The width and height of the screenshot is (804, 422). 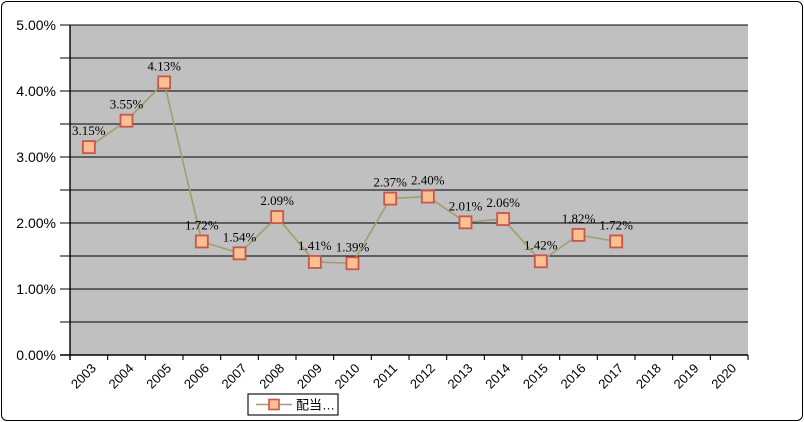 I want to click on y-axis-label: 3.00%, so click(x=36, y=157).